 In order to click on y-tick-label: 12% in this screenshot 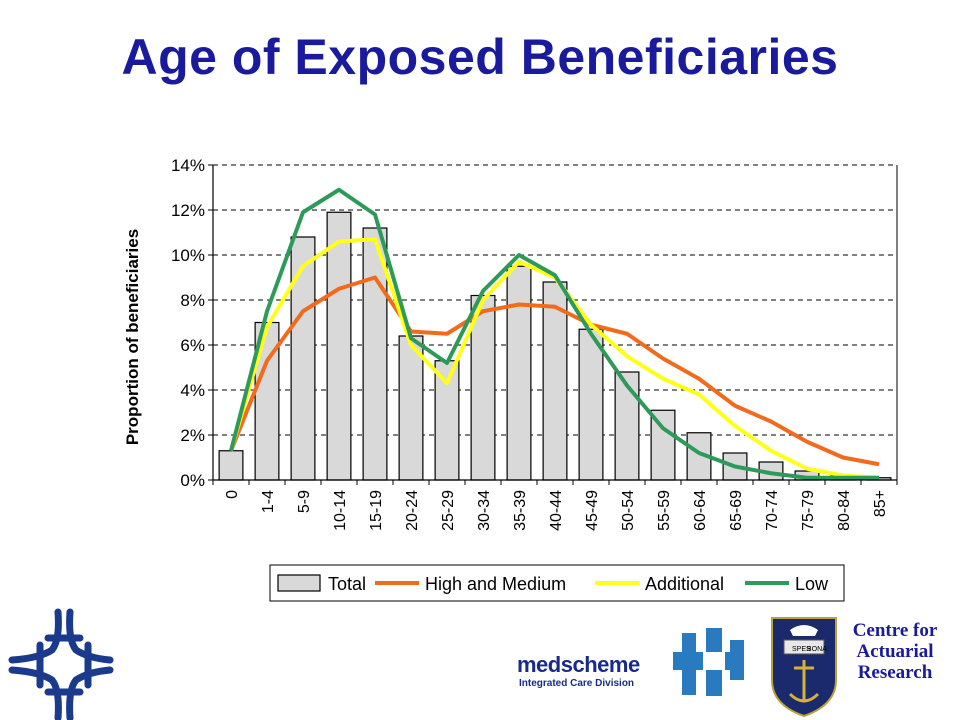, I will do `click(188, 210)`.